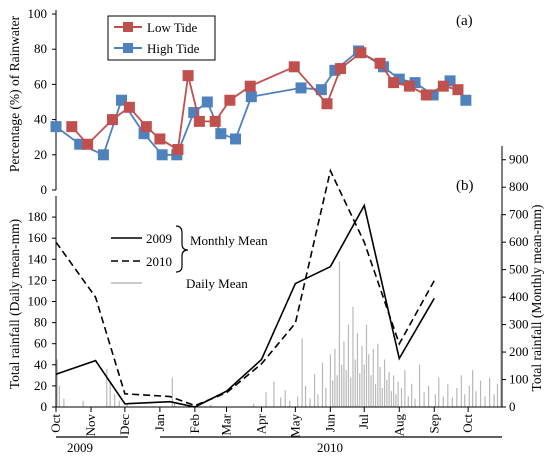 Image resolution: width=550 pixels, height=456 pixels. I want to click on panel-a-legend: Low Tide High Tide, so click(161, 38).